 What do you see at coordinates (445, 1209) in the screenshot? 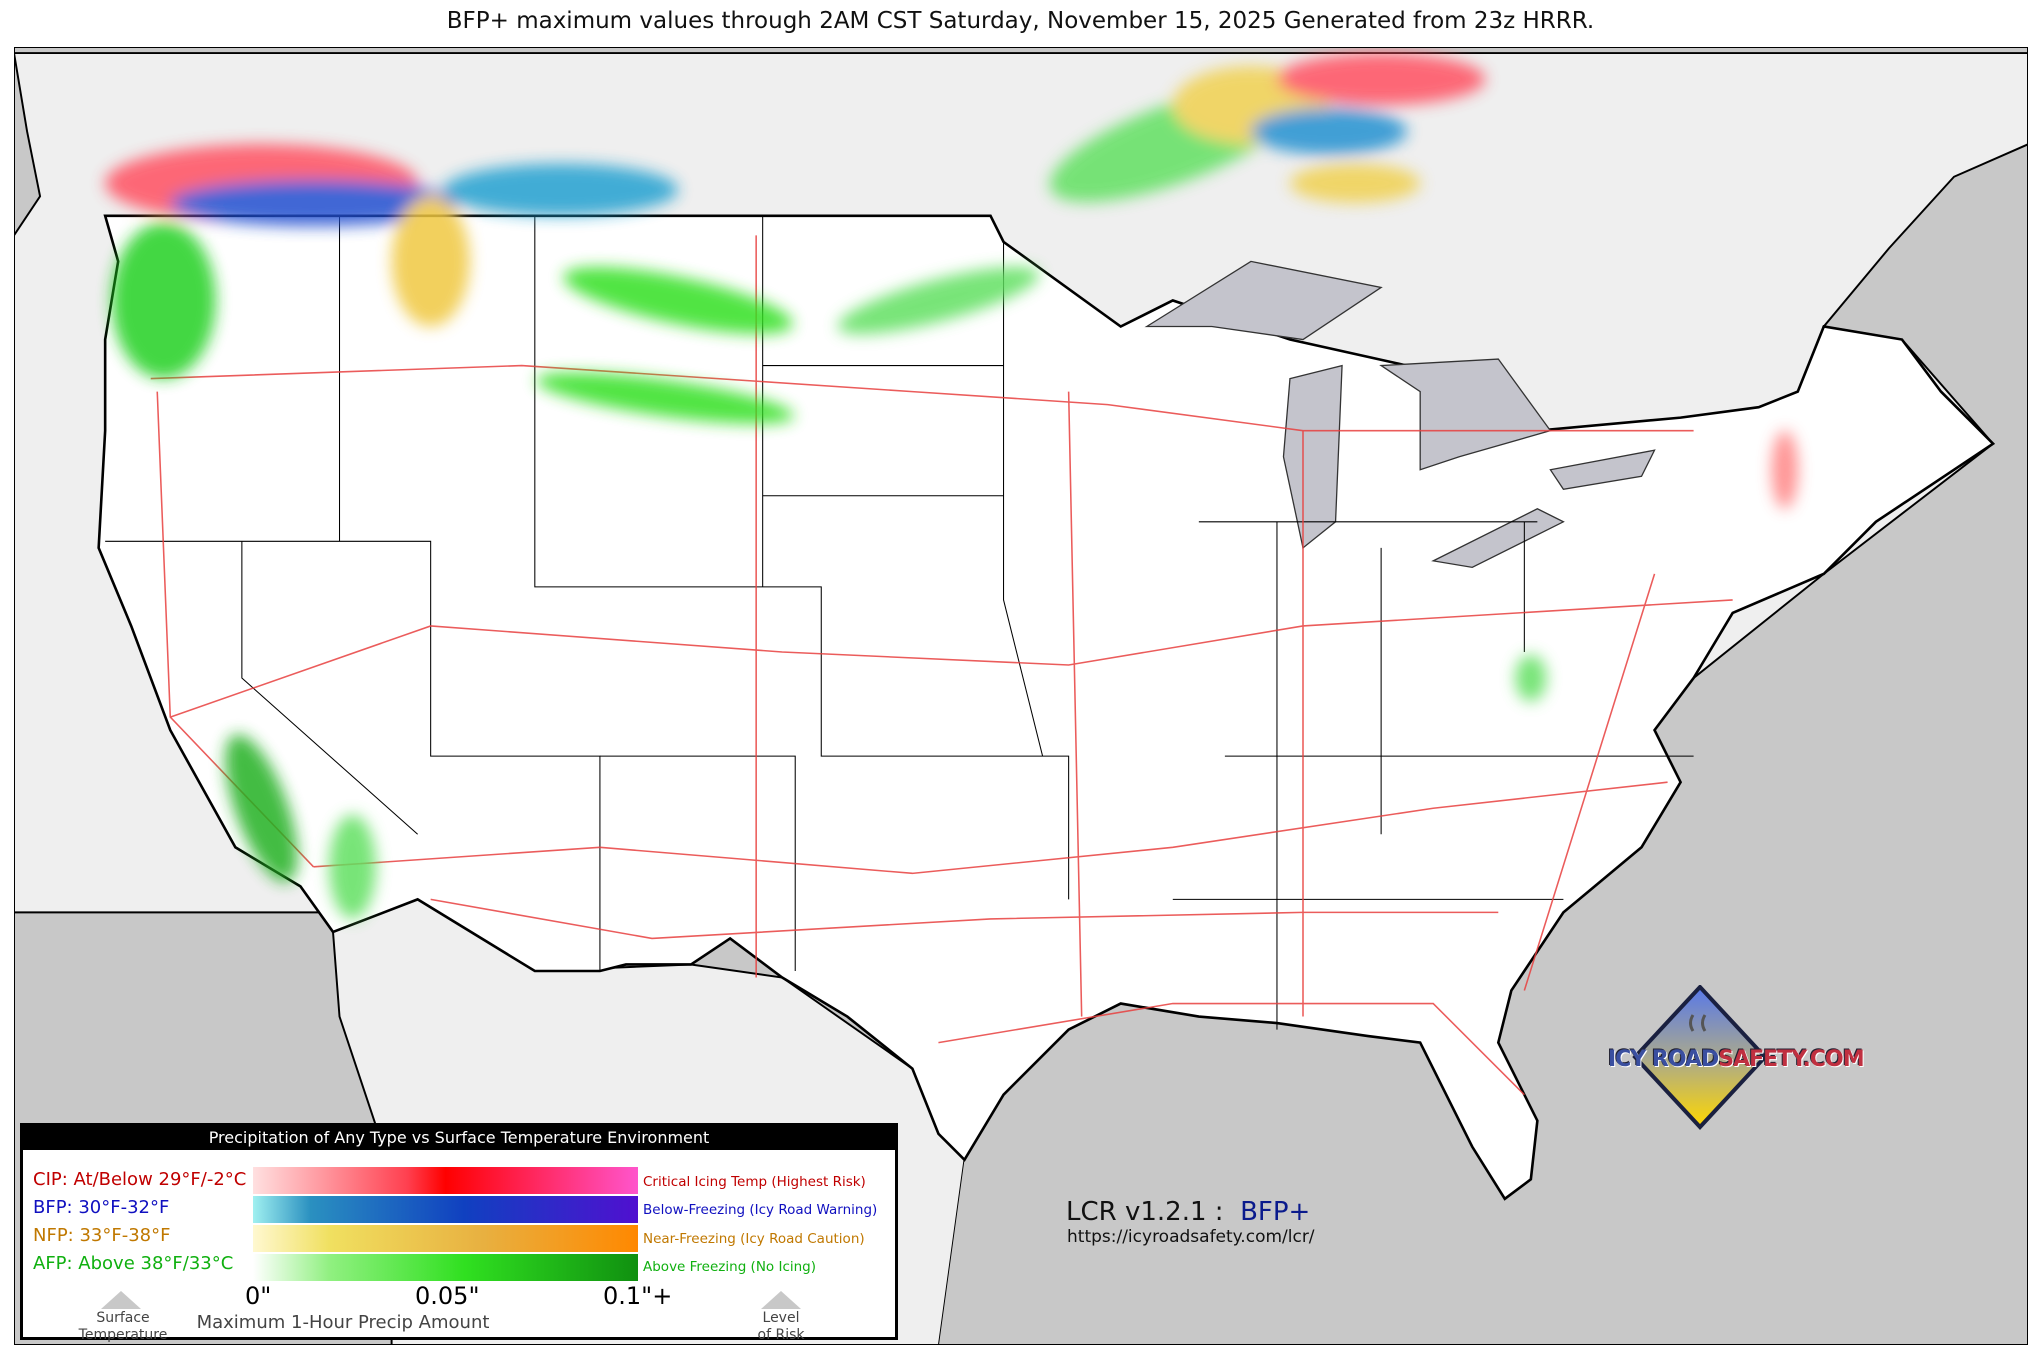
I see `gradient-bar-bfp` at bounding box center [445, 1209].